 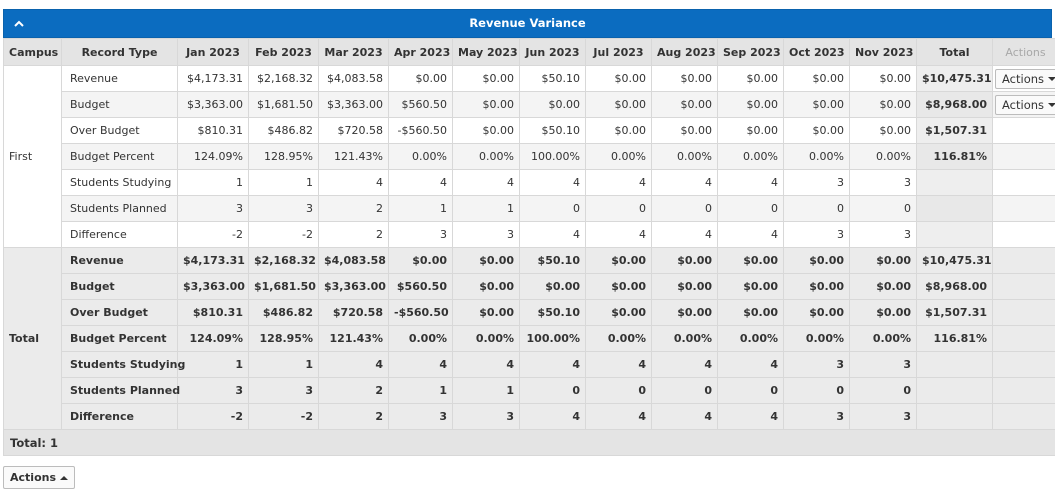 I want to click on column-header-month: Nov 2023, so click(x=883, y=52).